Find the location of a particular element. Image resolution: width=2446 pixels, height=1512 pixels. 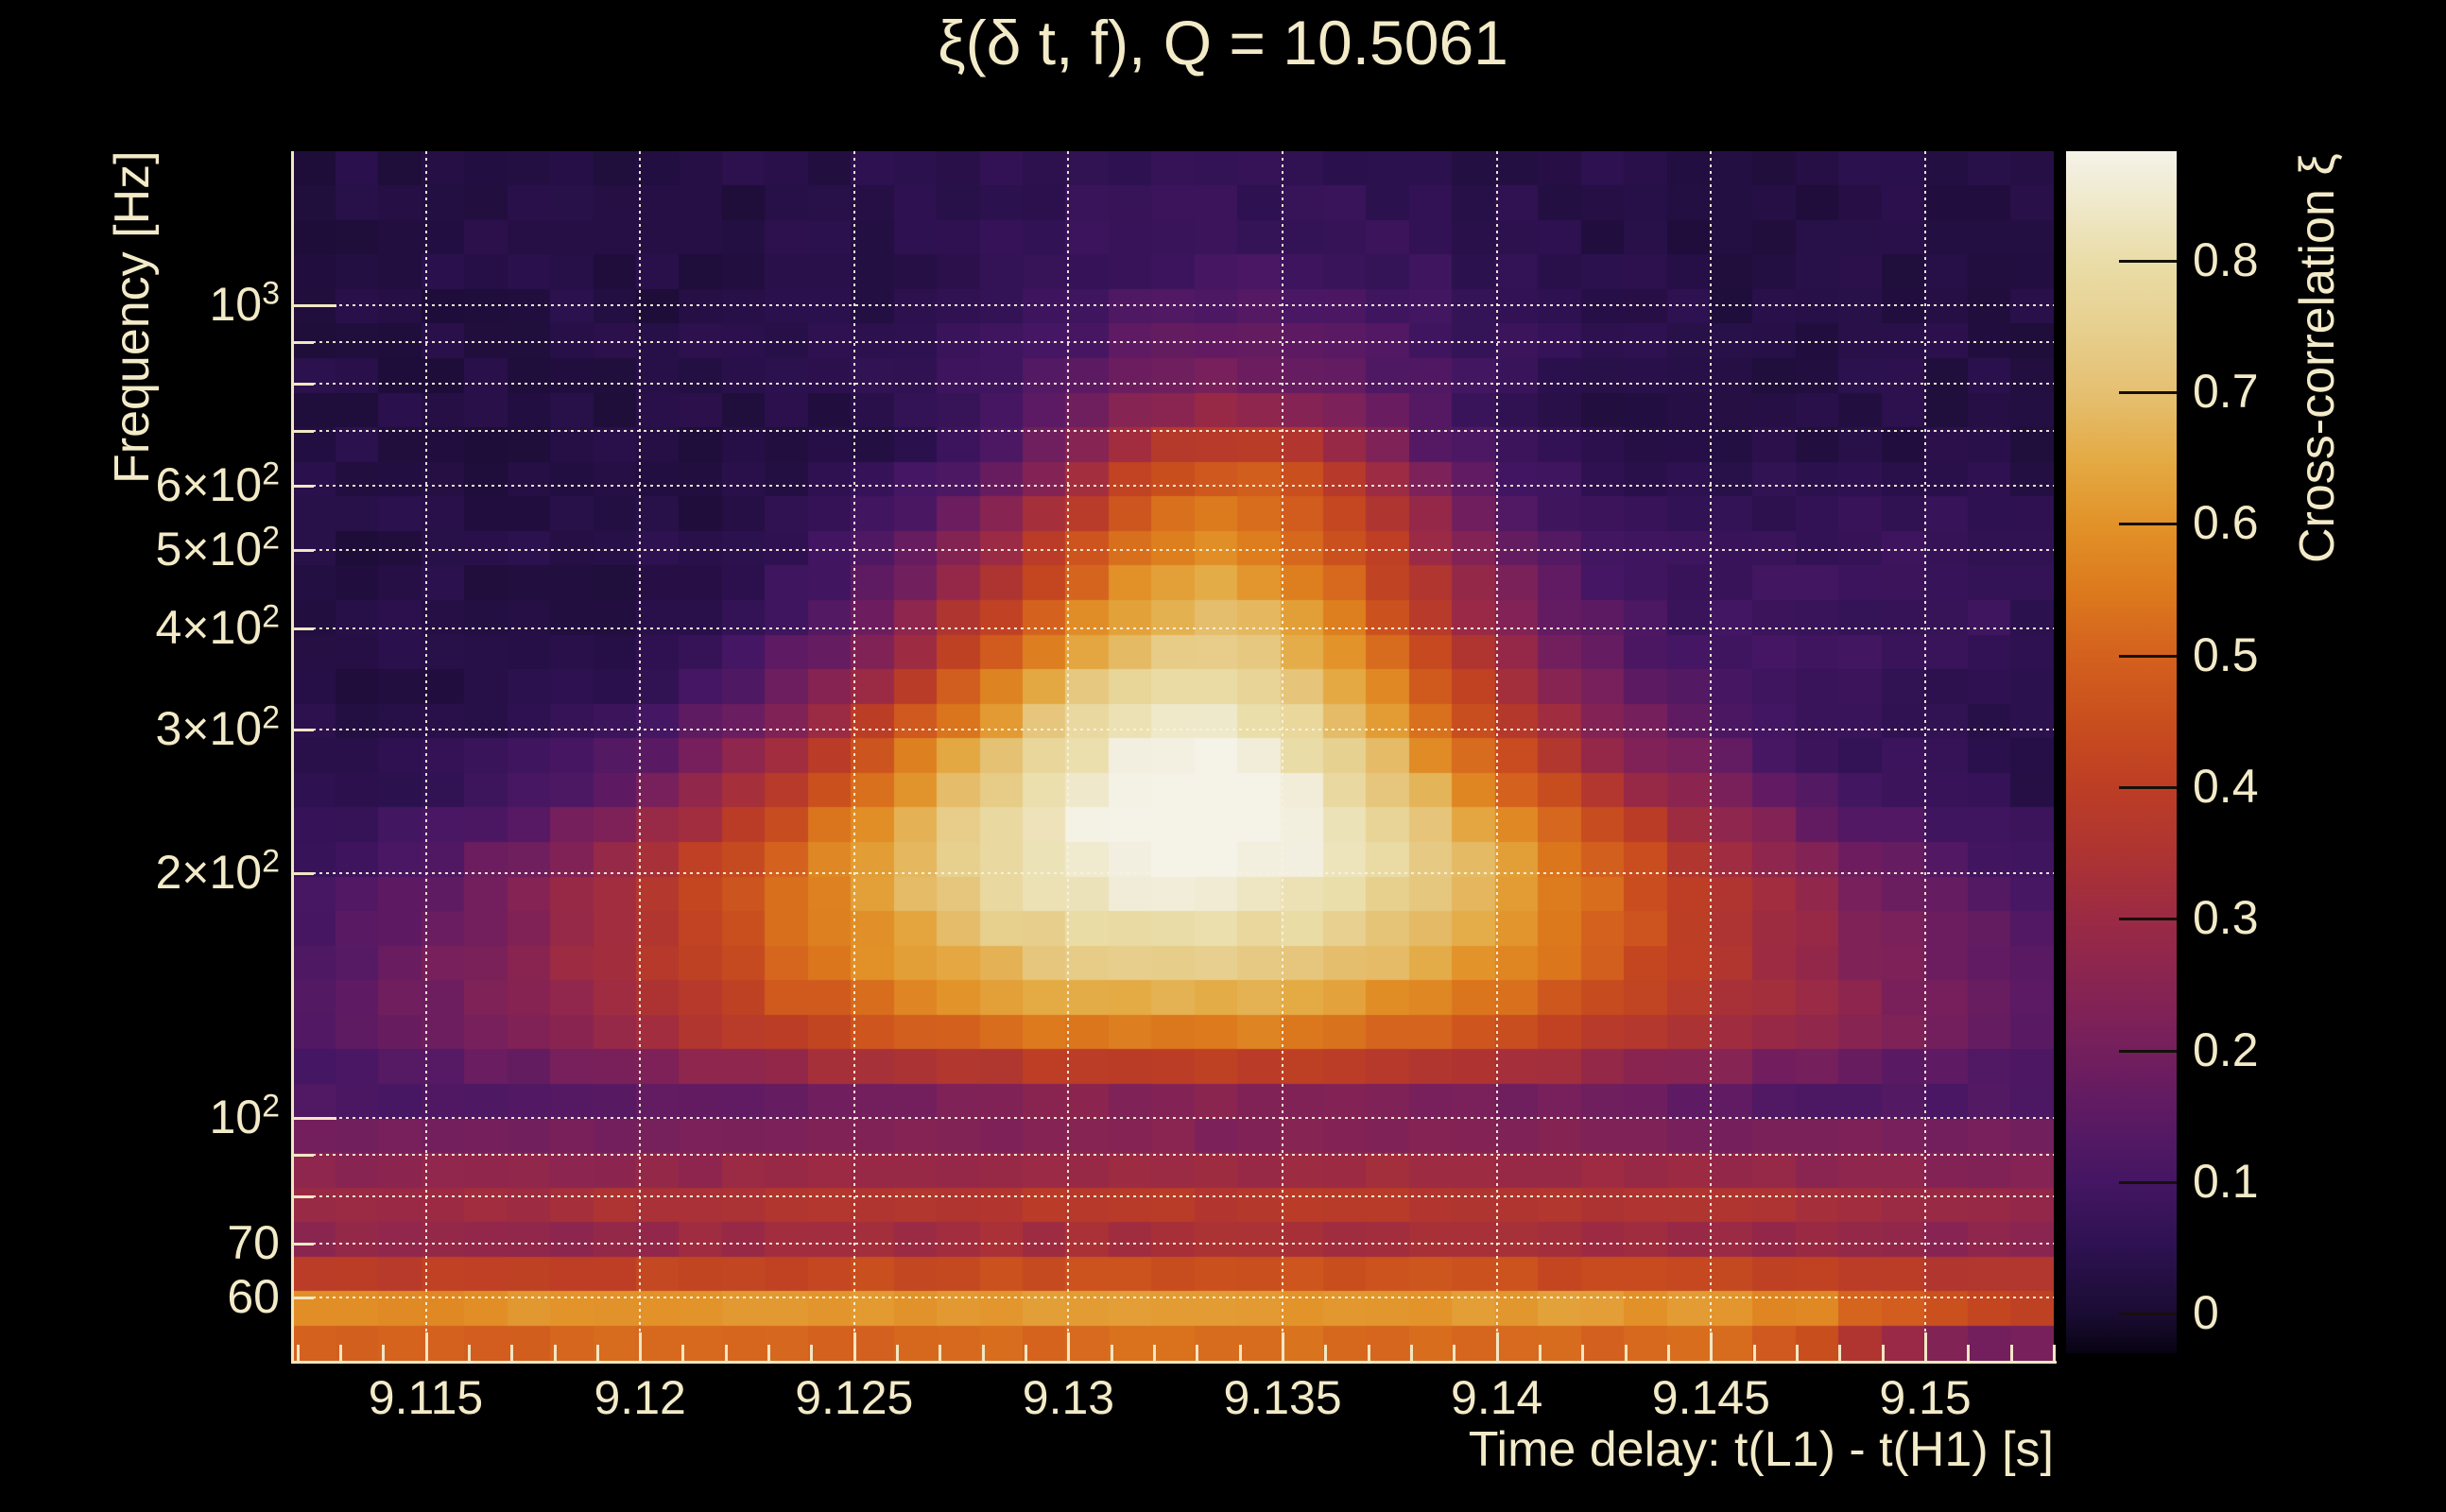

h-gridline-200hz is located at coordinates (1173, 872).